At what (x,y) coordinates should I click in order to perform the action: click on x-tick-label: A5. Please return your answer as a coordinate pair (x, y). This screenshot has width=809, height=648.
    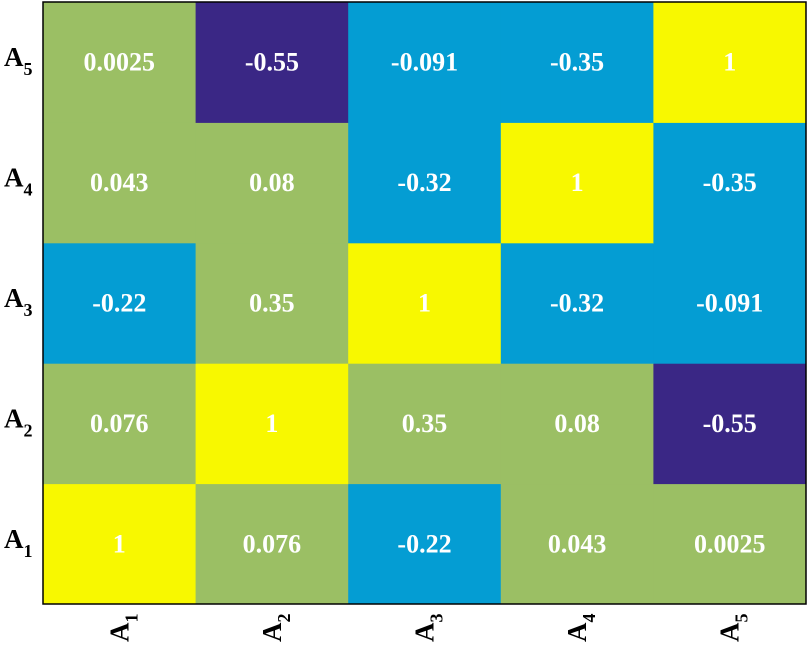
    Looking at the image, I should click on (733, 628).